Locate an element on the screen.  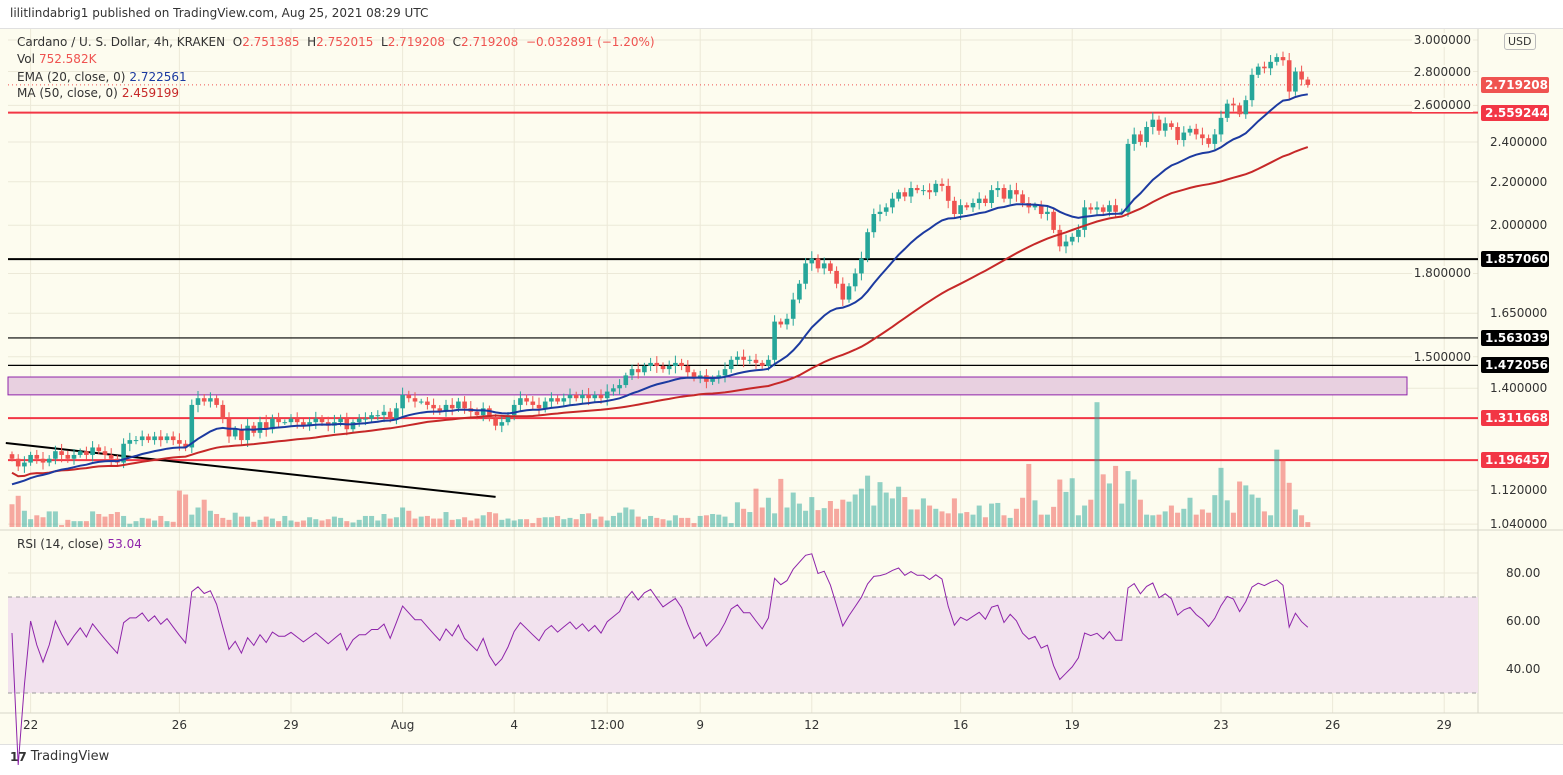
symbol-name: Cardano / U. S. Dollar, 4h, KRAKEN is located at coordinates (121, 42).